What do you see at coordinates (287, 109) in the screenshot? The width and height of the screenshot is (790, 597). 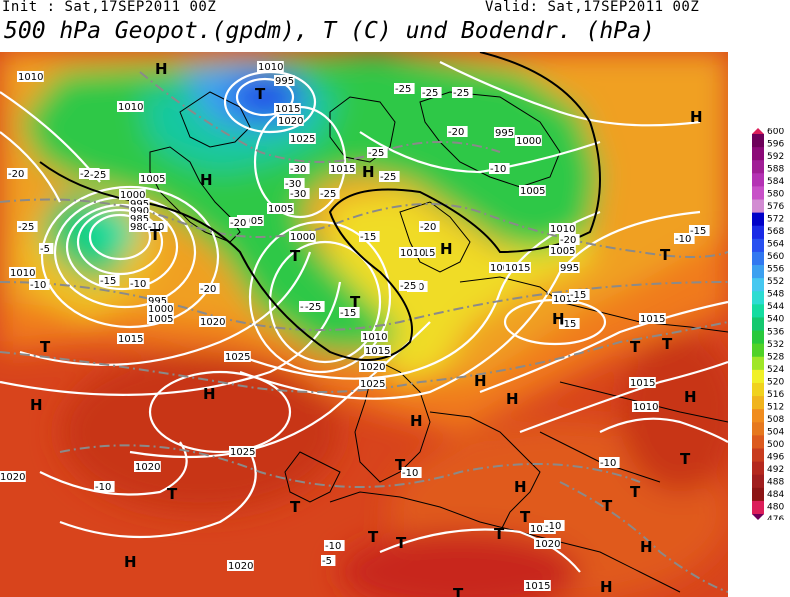 I see `isobar-label: 1015` at bounding box center [287, 109].